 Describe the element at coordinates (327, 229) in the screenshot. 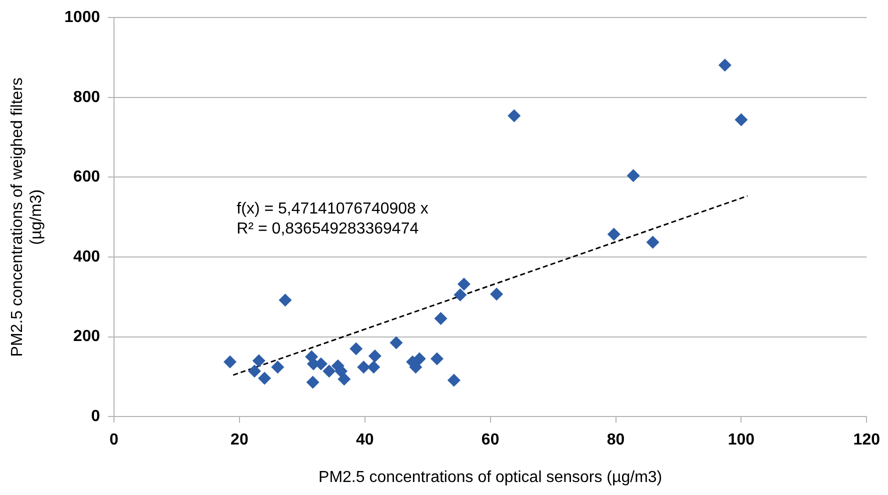

I see `annotation: R² = 0,836549283369474` at that location.